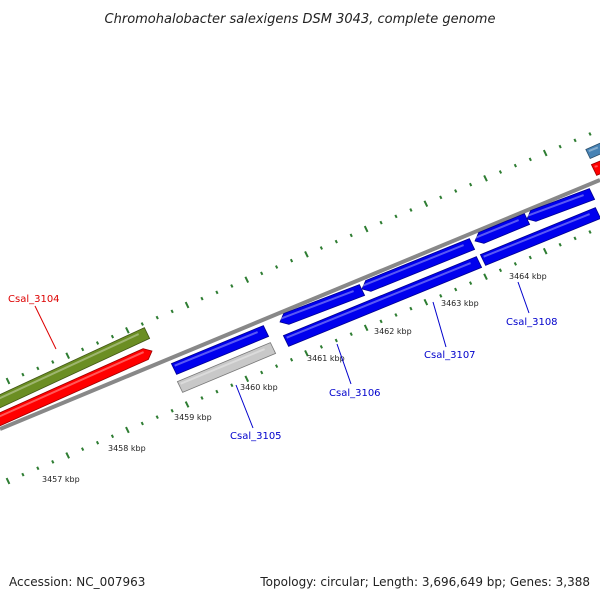 The width and height of the screenshot is (600, 600). I want to click on red-track-feature-right-highlight, so click(596, 166).